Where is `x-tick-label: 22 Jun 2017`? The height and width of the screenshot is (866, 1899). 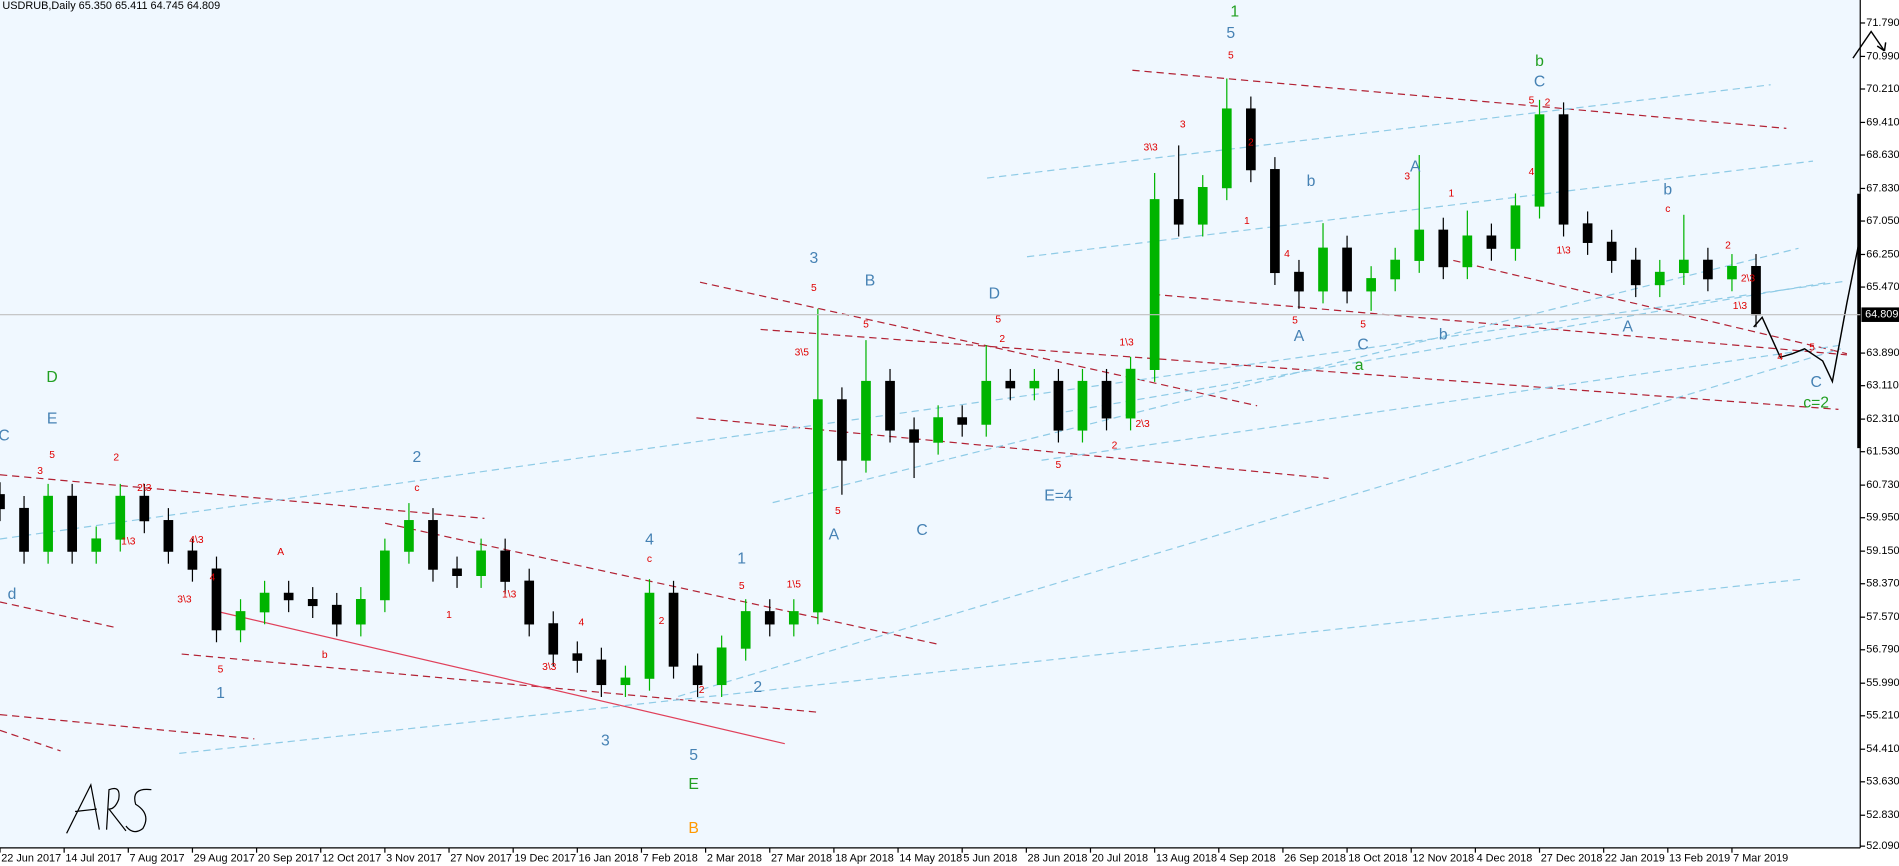 x-tick-label: 22 Jun 2017 is located at coordinates (31, 859).